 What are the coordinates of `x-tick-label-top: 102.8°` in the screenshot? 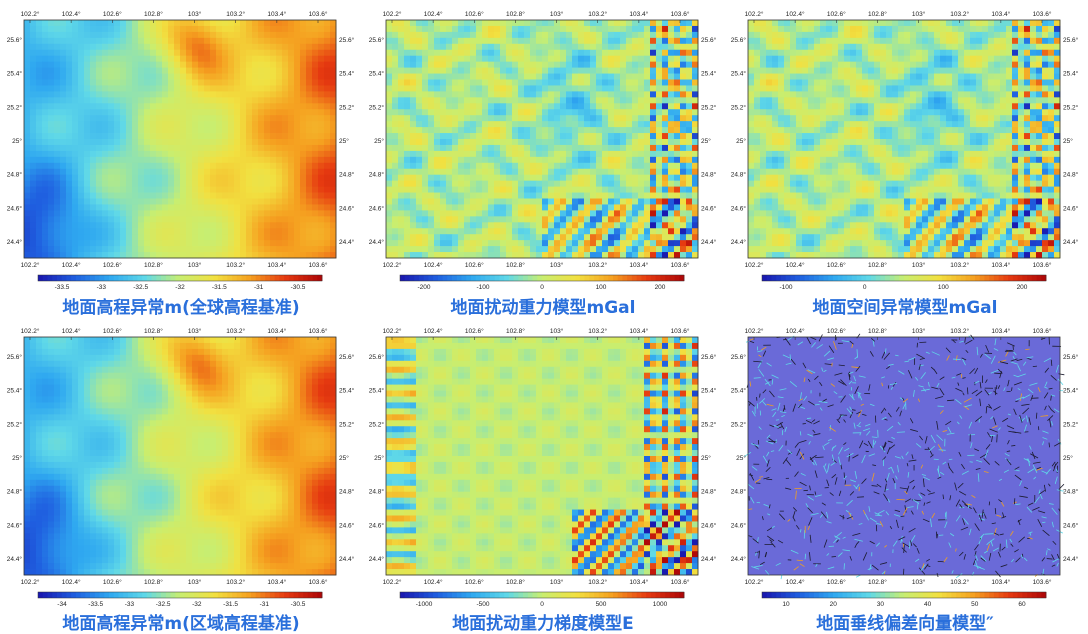 It's located at (515, 14).